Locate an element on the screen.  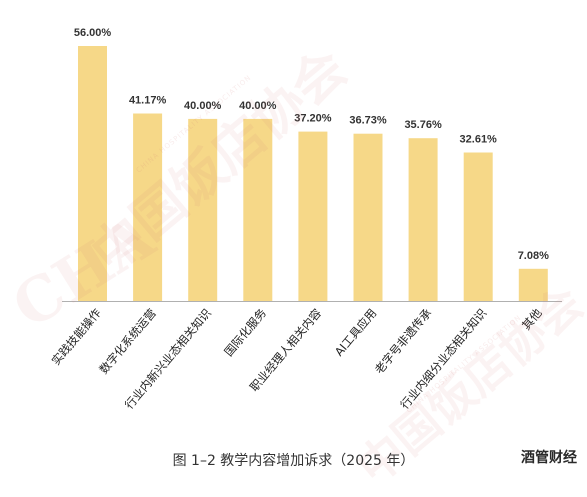
data-label-3: 40.00% is located at coordinates (258, 106).